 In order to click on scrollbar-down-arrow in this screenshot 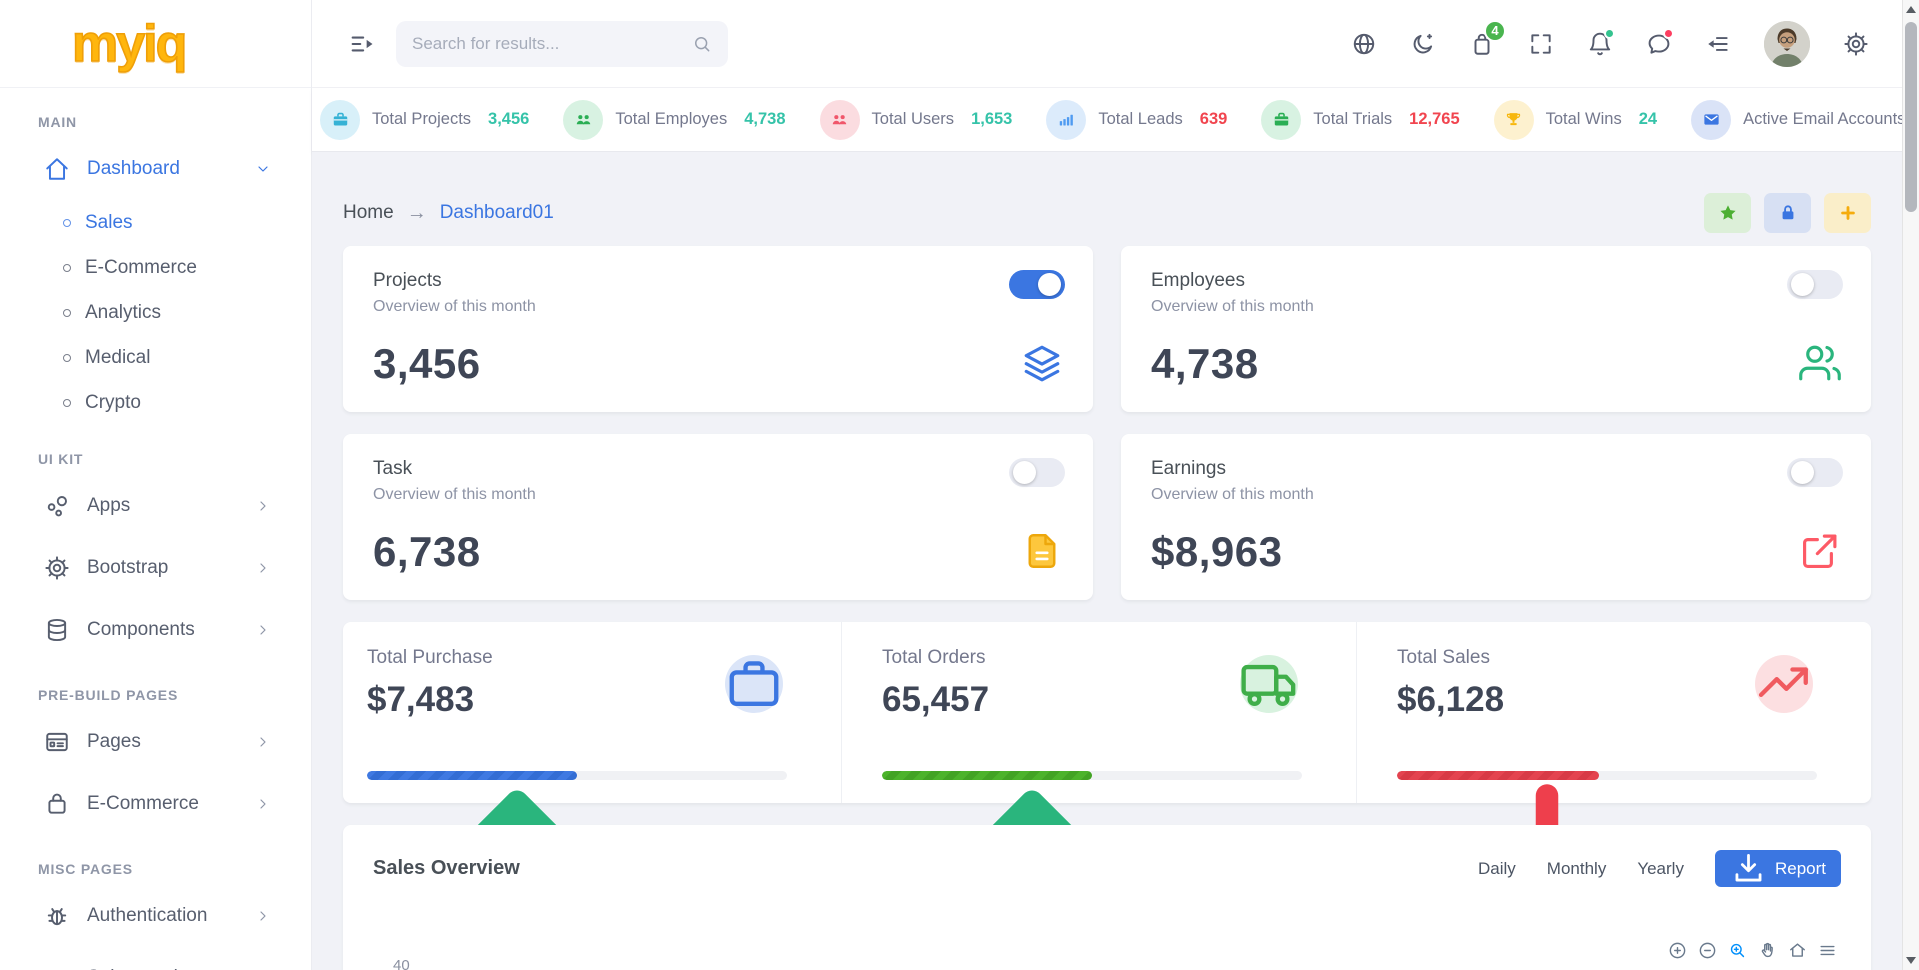, I will do `click(1911, 960)`.